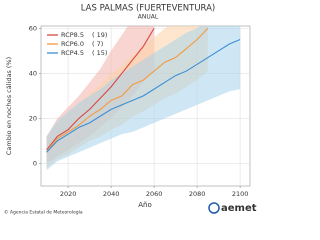 Image resolution: width=320 pixels, height=240 pixels. I want to click on y-tick-label: 20, so click(33, 118).